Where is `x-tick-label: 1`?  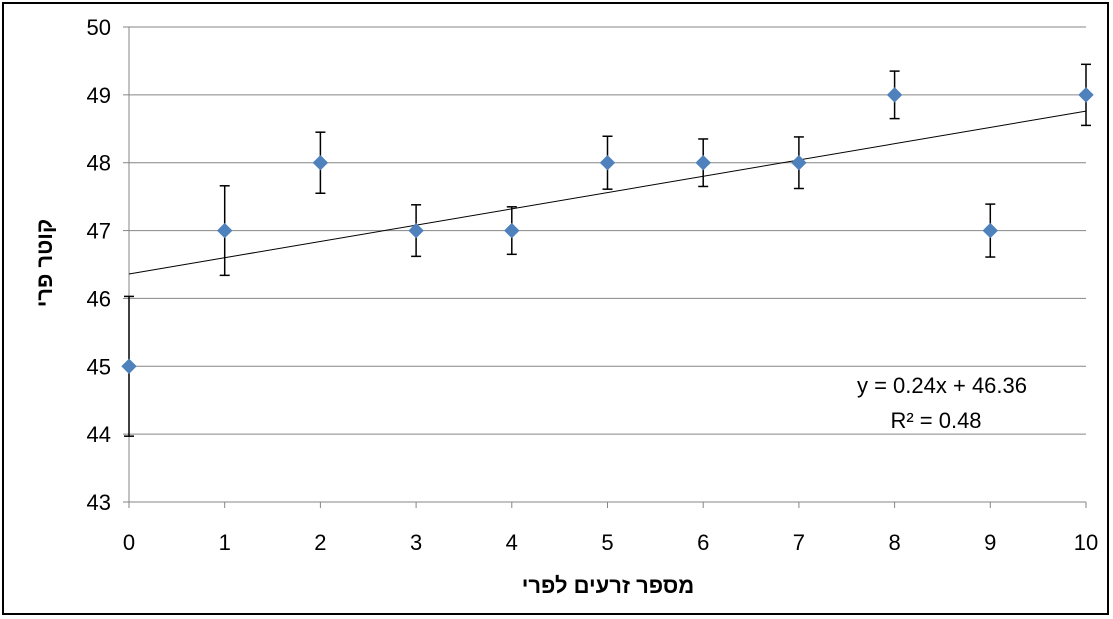 x-tick-label: 1 is located at coordinates (225, 542).